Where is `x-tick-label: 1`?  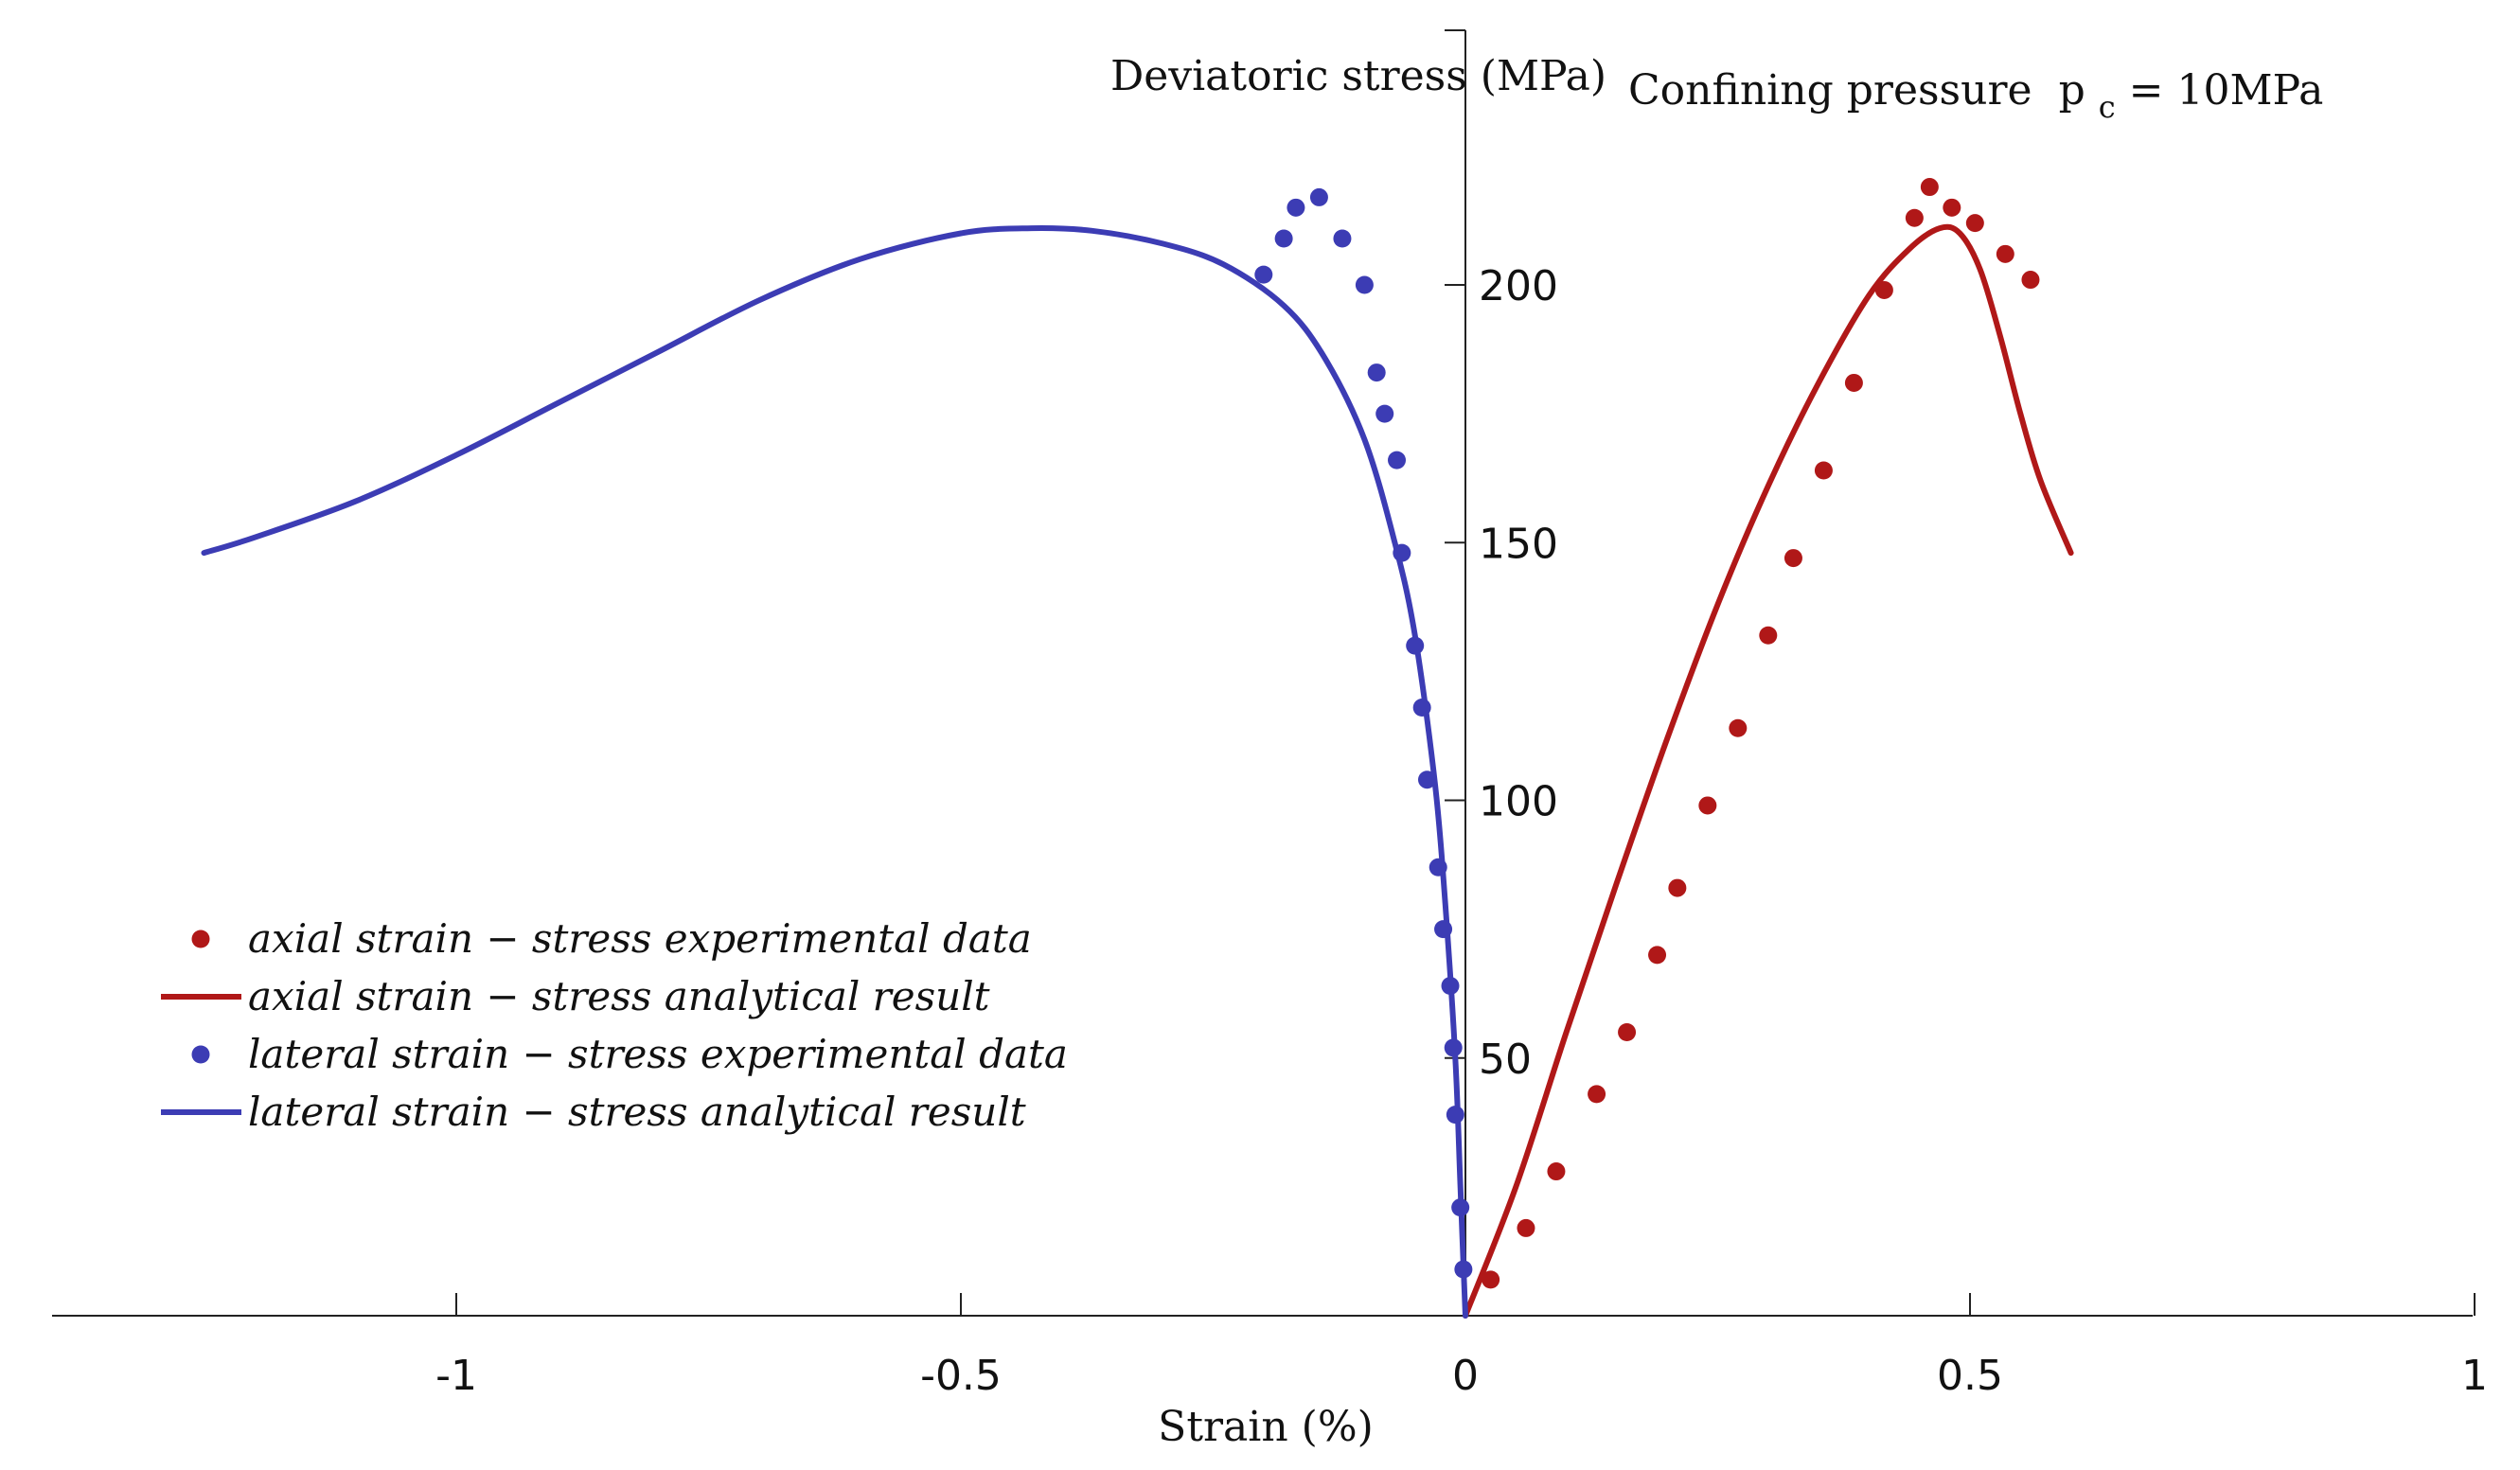 x-tick-label: 1 is located at coordinates (2474, 1376).